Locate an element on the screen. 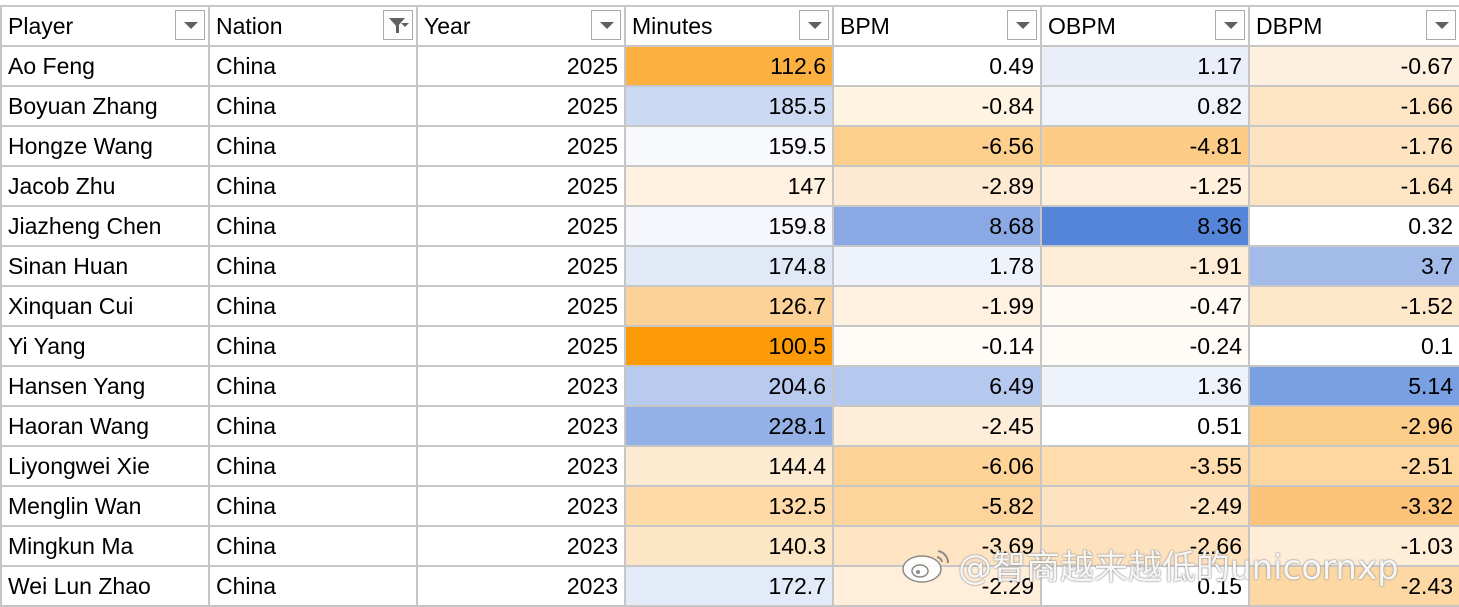  cell-player: Xinquan Cui is located at coordinates (105, 306).